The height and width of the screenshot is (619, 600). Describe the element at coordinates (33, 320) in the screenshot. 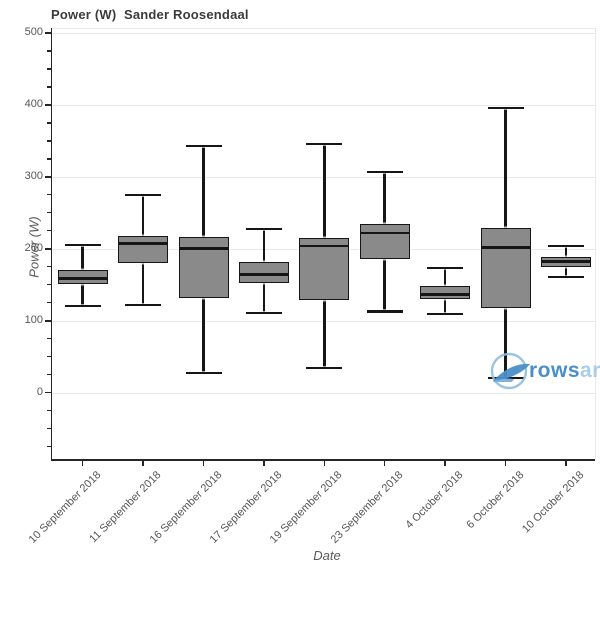

I see `y-tick-label: 100` at that location.